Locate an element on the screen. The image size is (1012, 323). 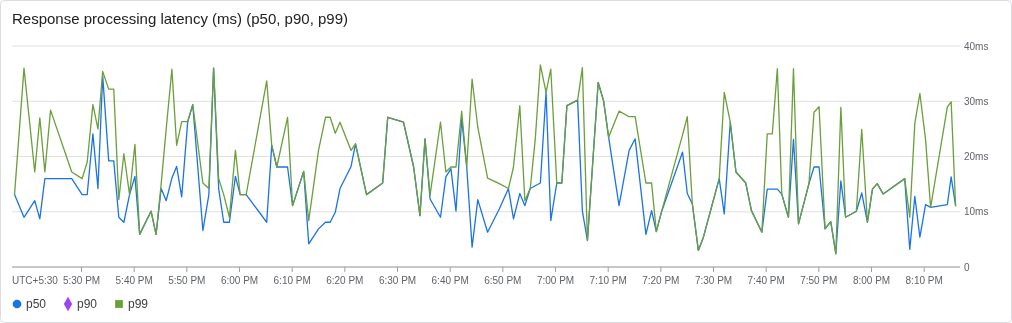
x-tick-label: 7:30 PM is located at coordinates (713, 280).